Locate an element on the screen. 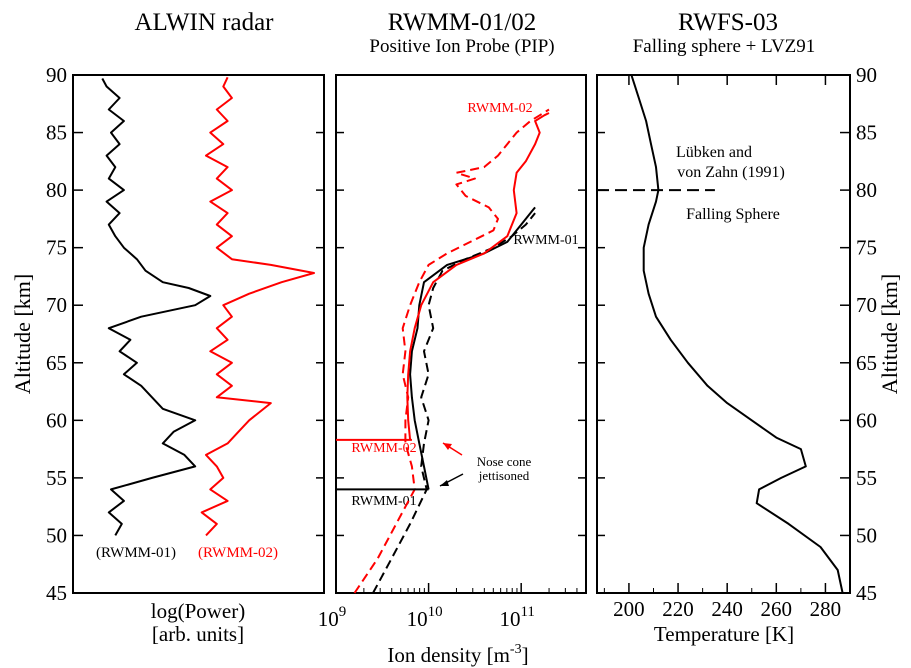  panel1-ytick-label: 90 is located at coordinates (56, 75).